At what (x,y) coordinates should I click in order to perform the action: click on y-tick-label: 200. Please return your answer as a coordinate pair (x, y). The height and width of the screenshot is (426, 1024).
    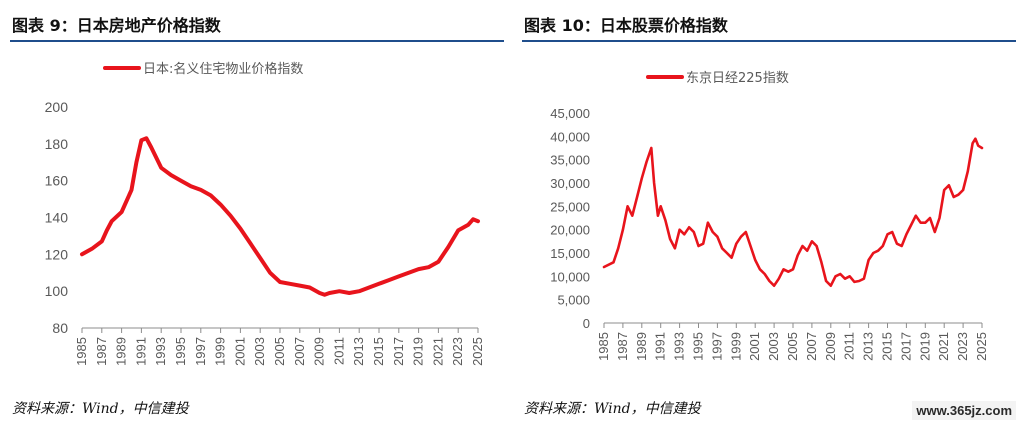
    Looking at the image, I should click on (57, 107).